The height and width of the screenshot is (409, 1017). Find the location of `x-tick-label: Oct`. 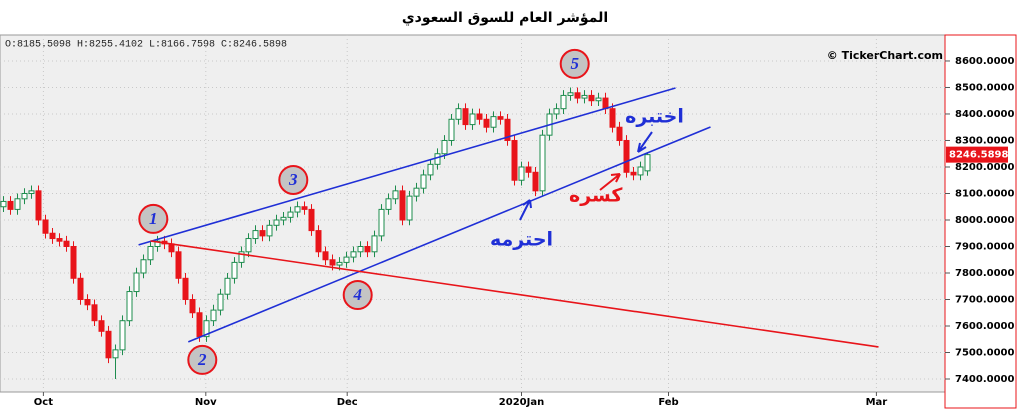

x-tick-label: Oct is located at coordinates (43, 402).